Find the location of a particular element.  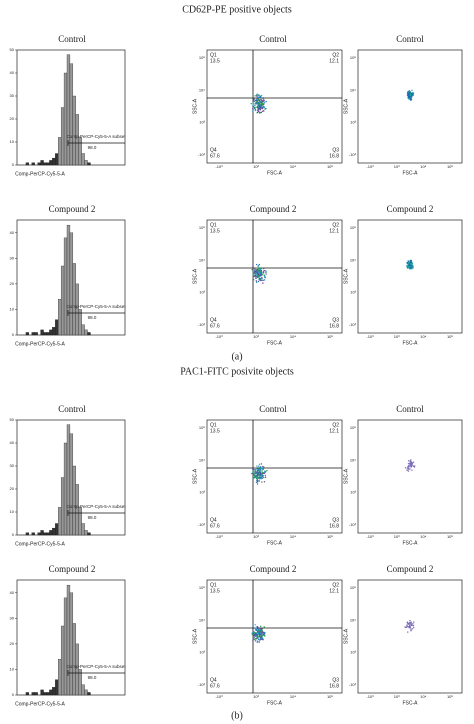

panel-title: Control is located at coordinates (72, 39).